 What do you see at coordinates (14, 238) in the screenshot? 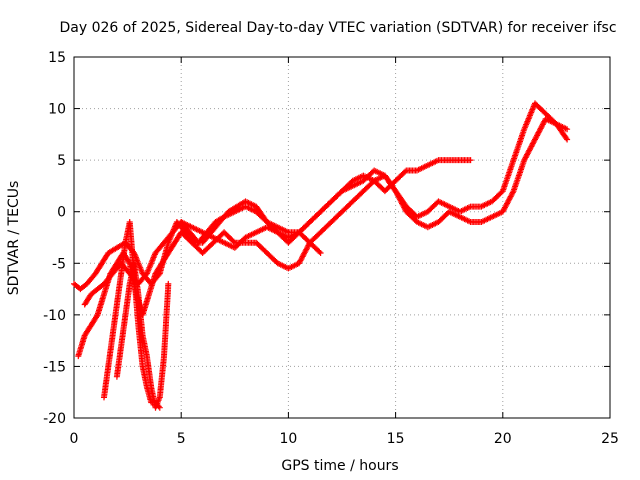
I see `y-axis-label: SDTVAR / TECUs` at bounding box center [14, 238].